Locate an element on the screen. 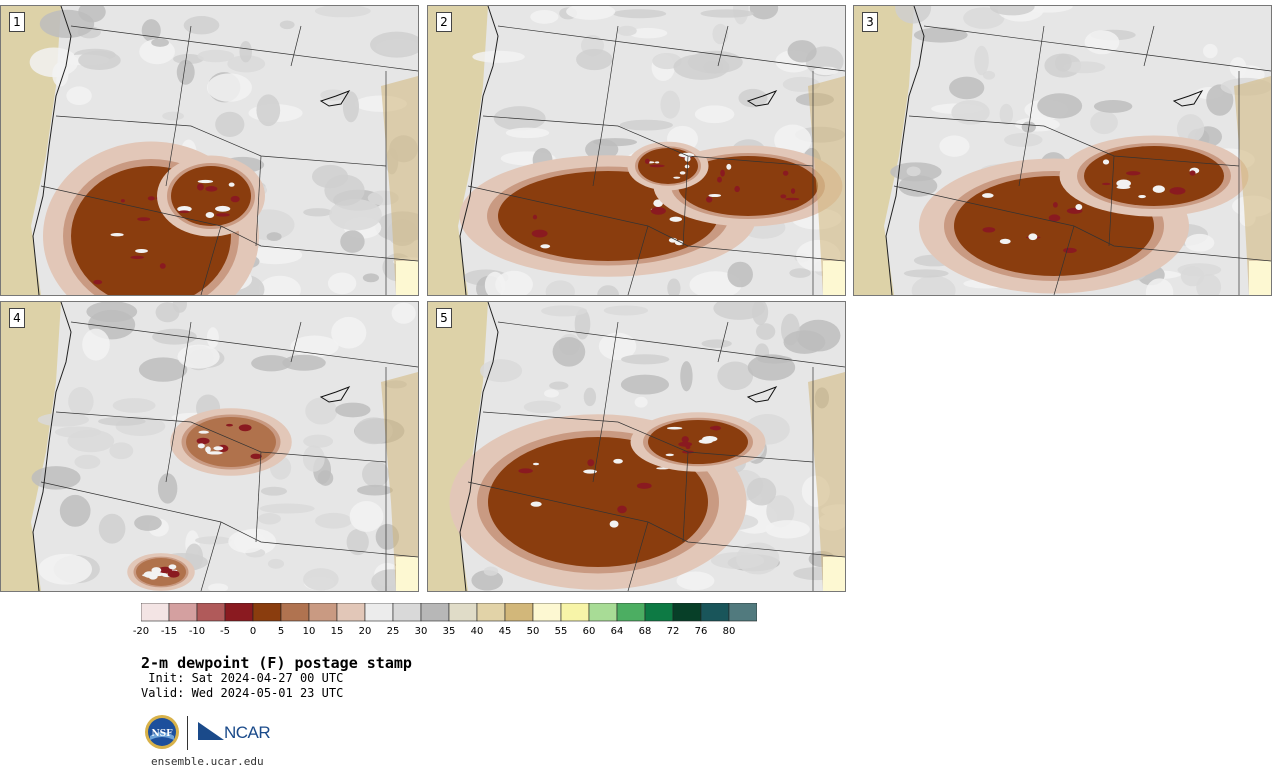  colorbar is located at coordinates (449, 612).